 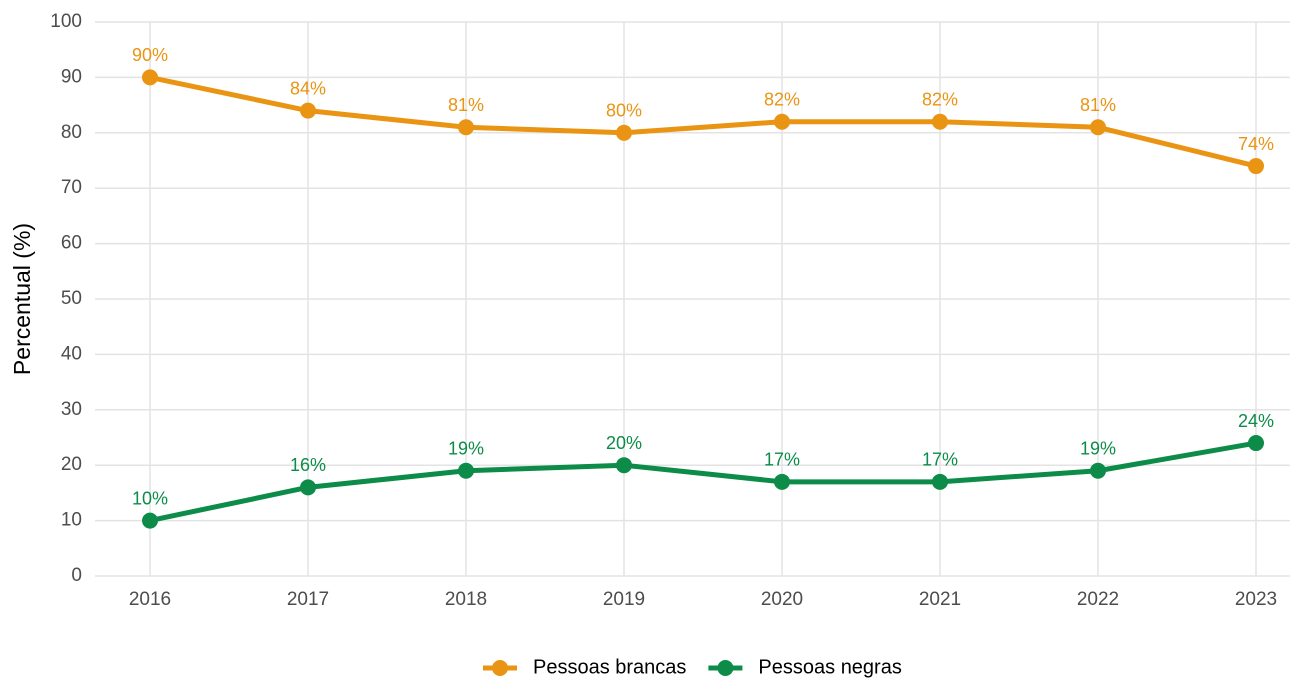 I want to click on x-tick-label: 2020, so click(x=782, y=599).